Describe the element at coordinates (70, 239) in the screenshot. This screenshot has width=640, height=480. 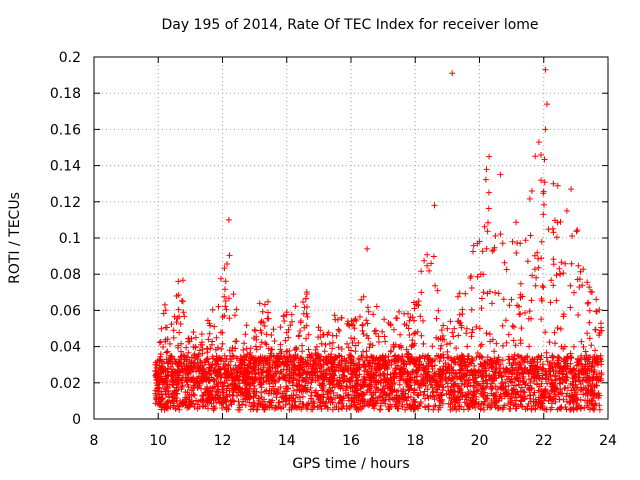
I see `y-tick-label: 0.1` at that location.